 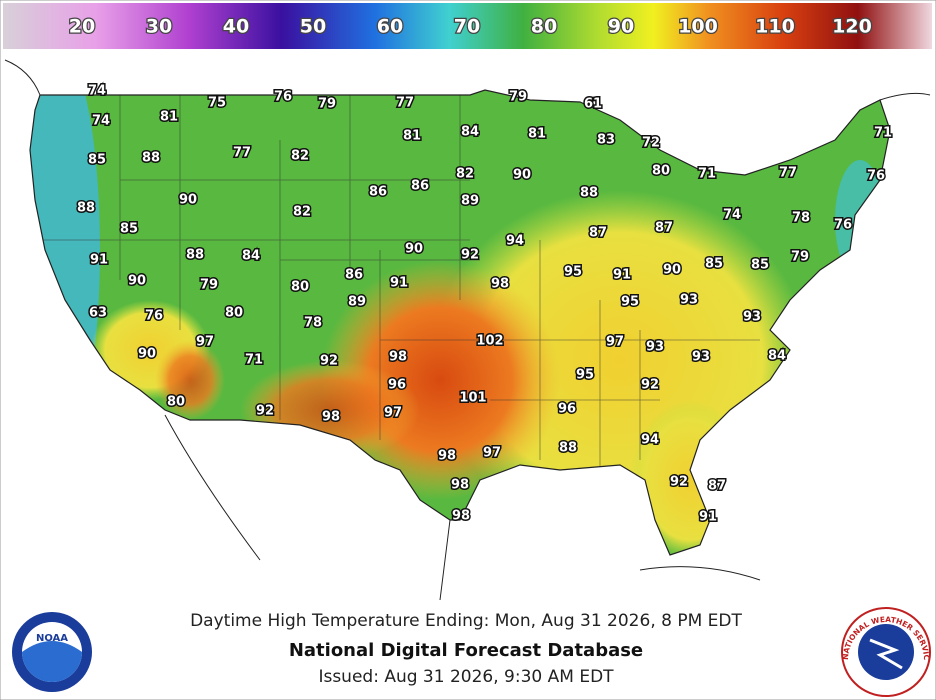 I want to click on temperature-label: 82, so click(x=465, y=174).